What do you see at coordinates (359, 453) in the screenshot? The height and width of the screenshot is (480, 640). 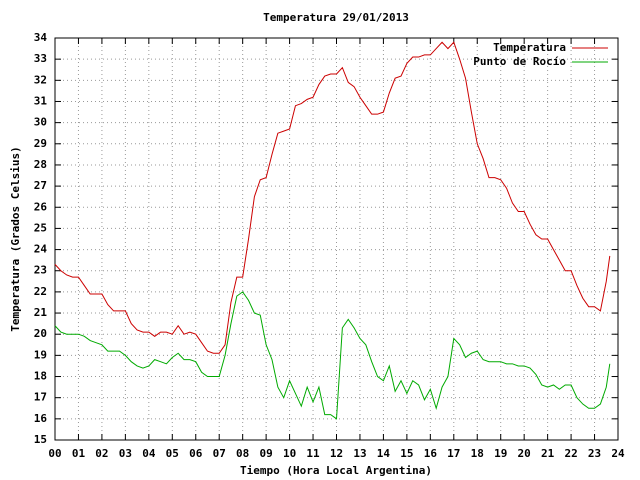 I see `x-tick-label: 13` at bounding box center [359, 453].